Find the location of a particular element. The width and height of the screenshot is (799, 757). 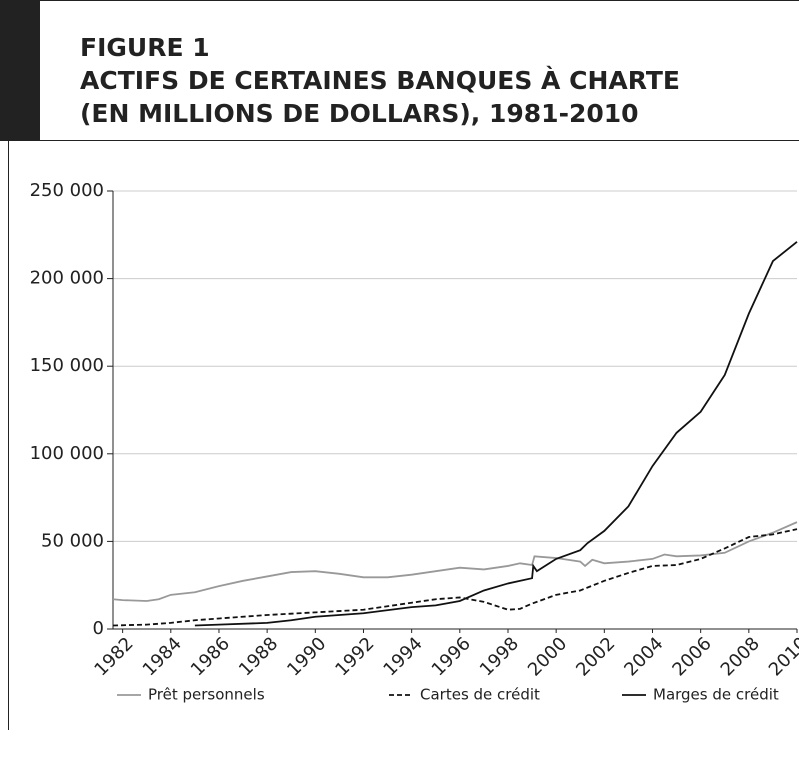

x-tick-label: 1992 is located at coordinates (354, 656).